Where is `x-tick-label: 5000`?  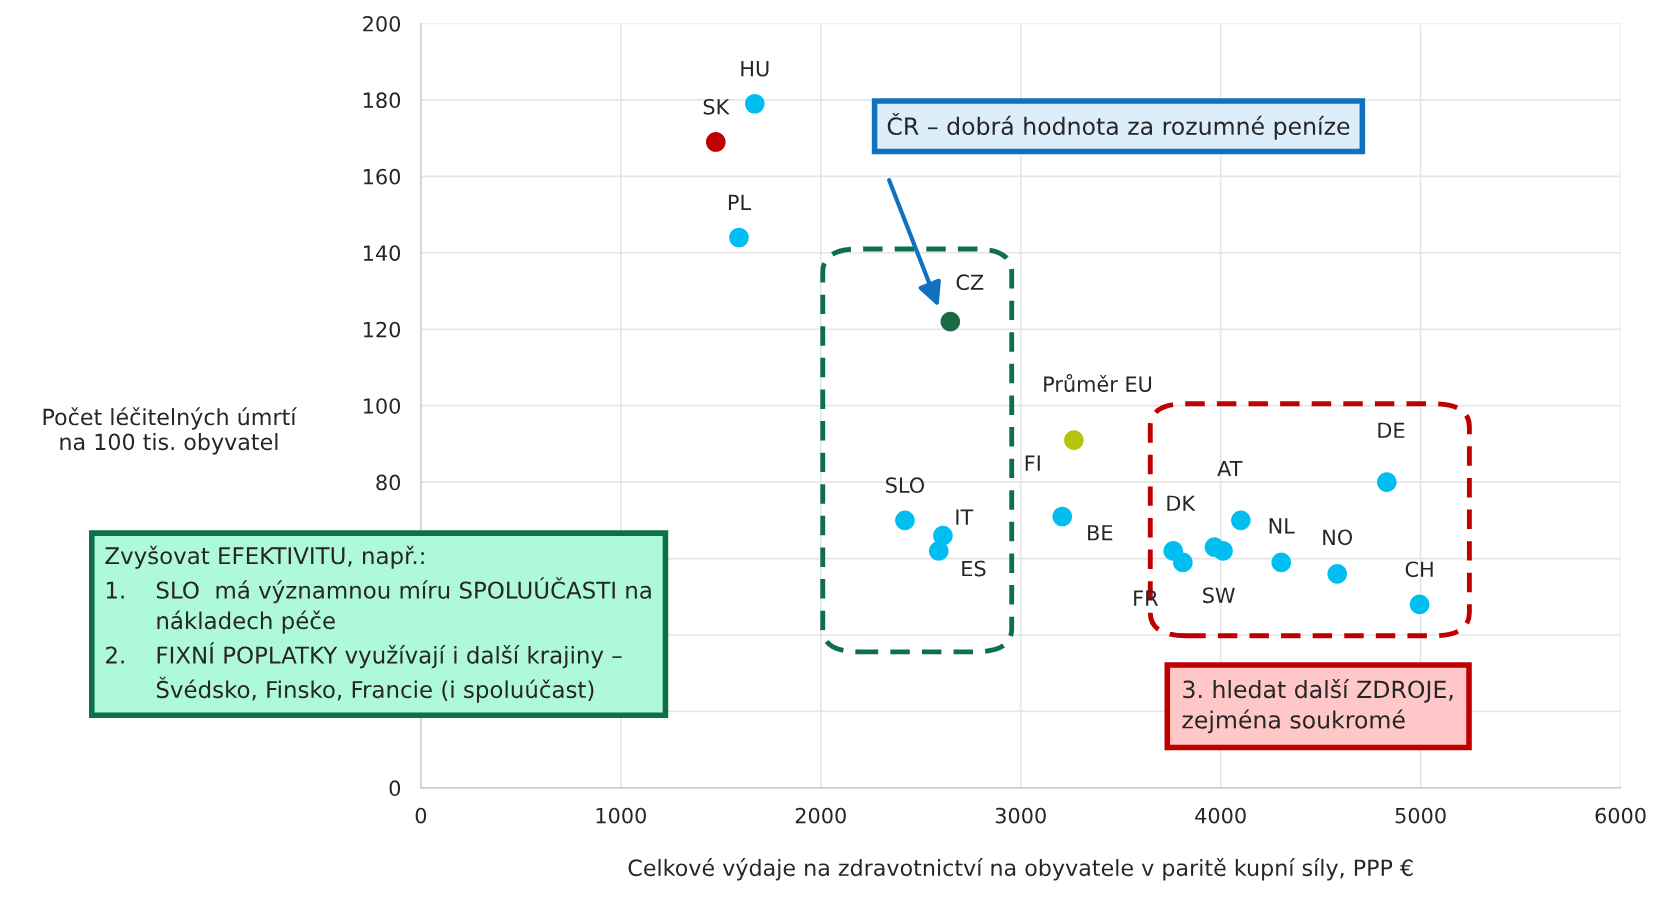
x-tick-label: 5000 is located at coordinates (1420, 815).